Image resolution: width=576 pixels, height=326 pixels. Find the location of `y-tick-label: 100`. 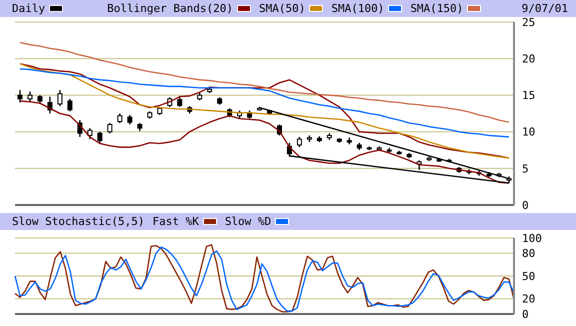

y-tick-label: 100 is located at coordinates (532, 238).